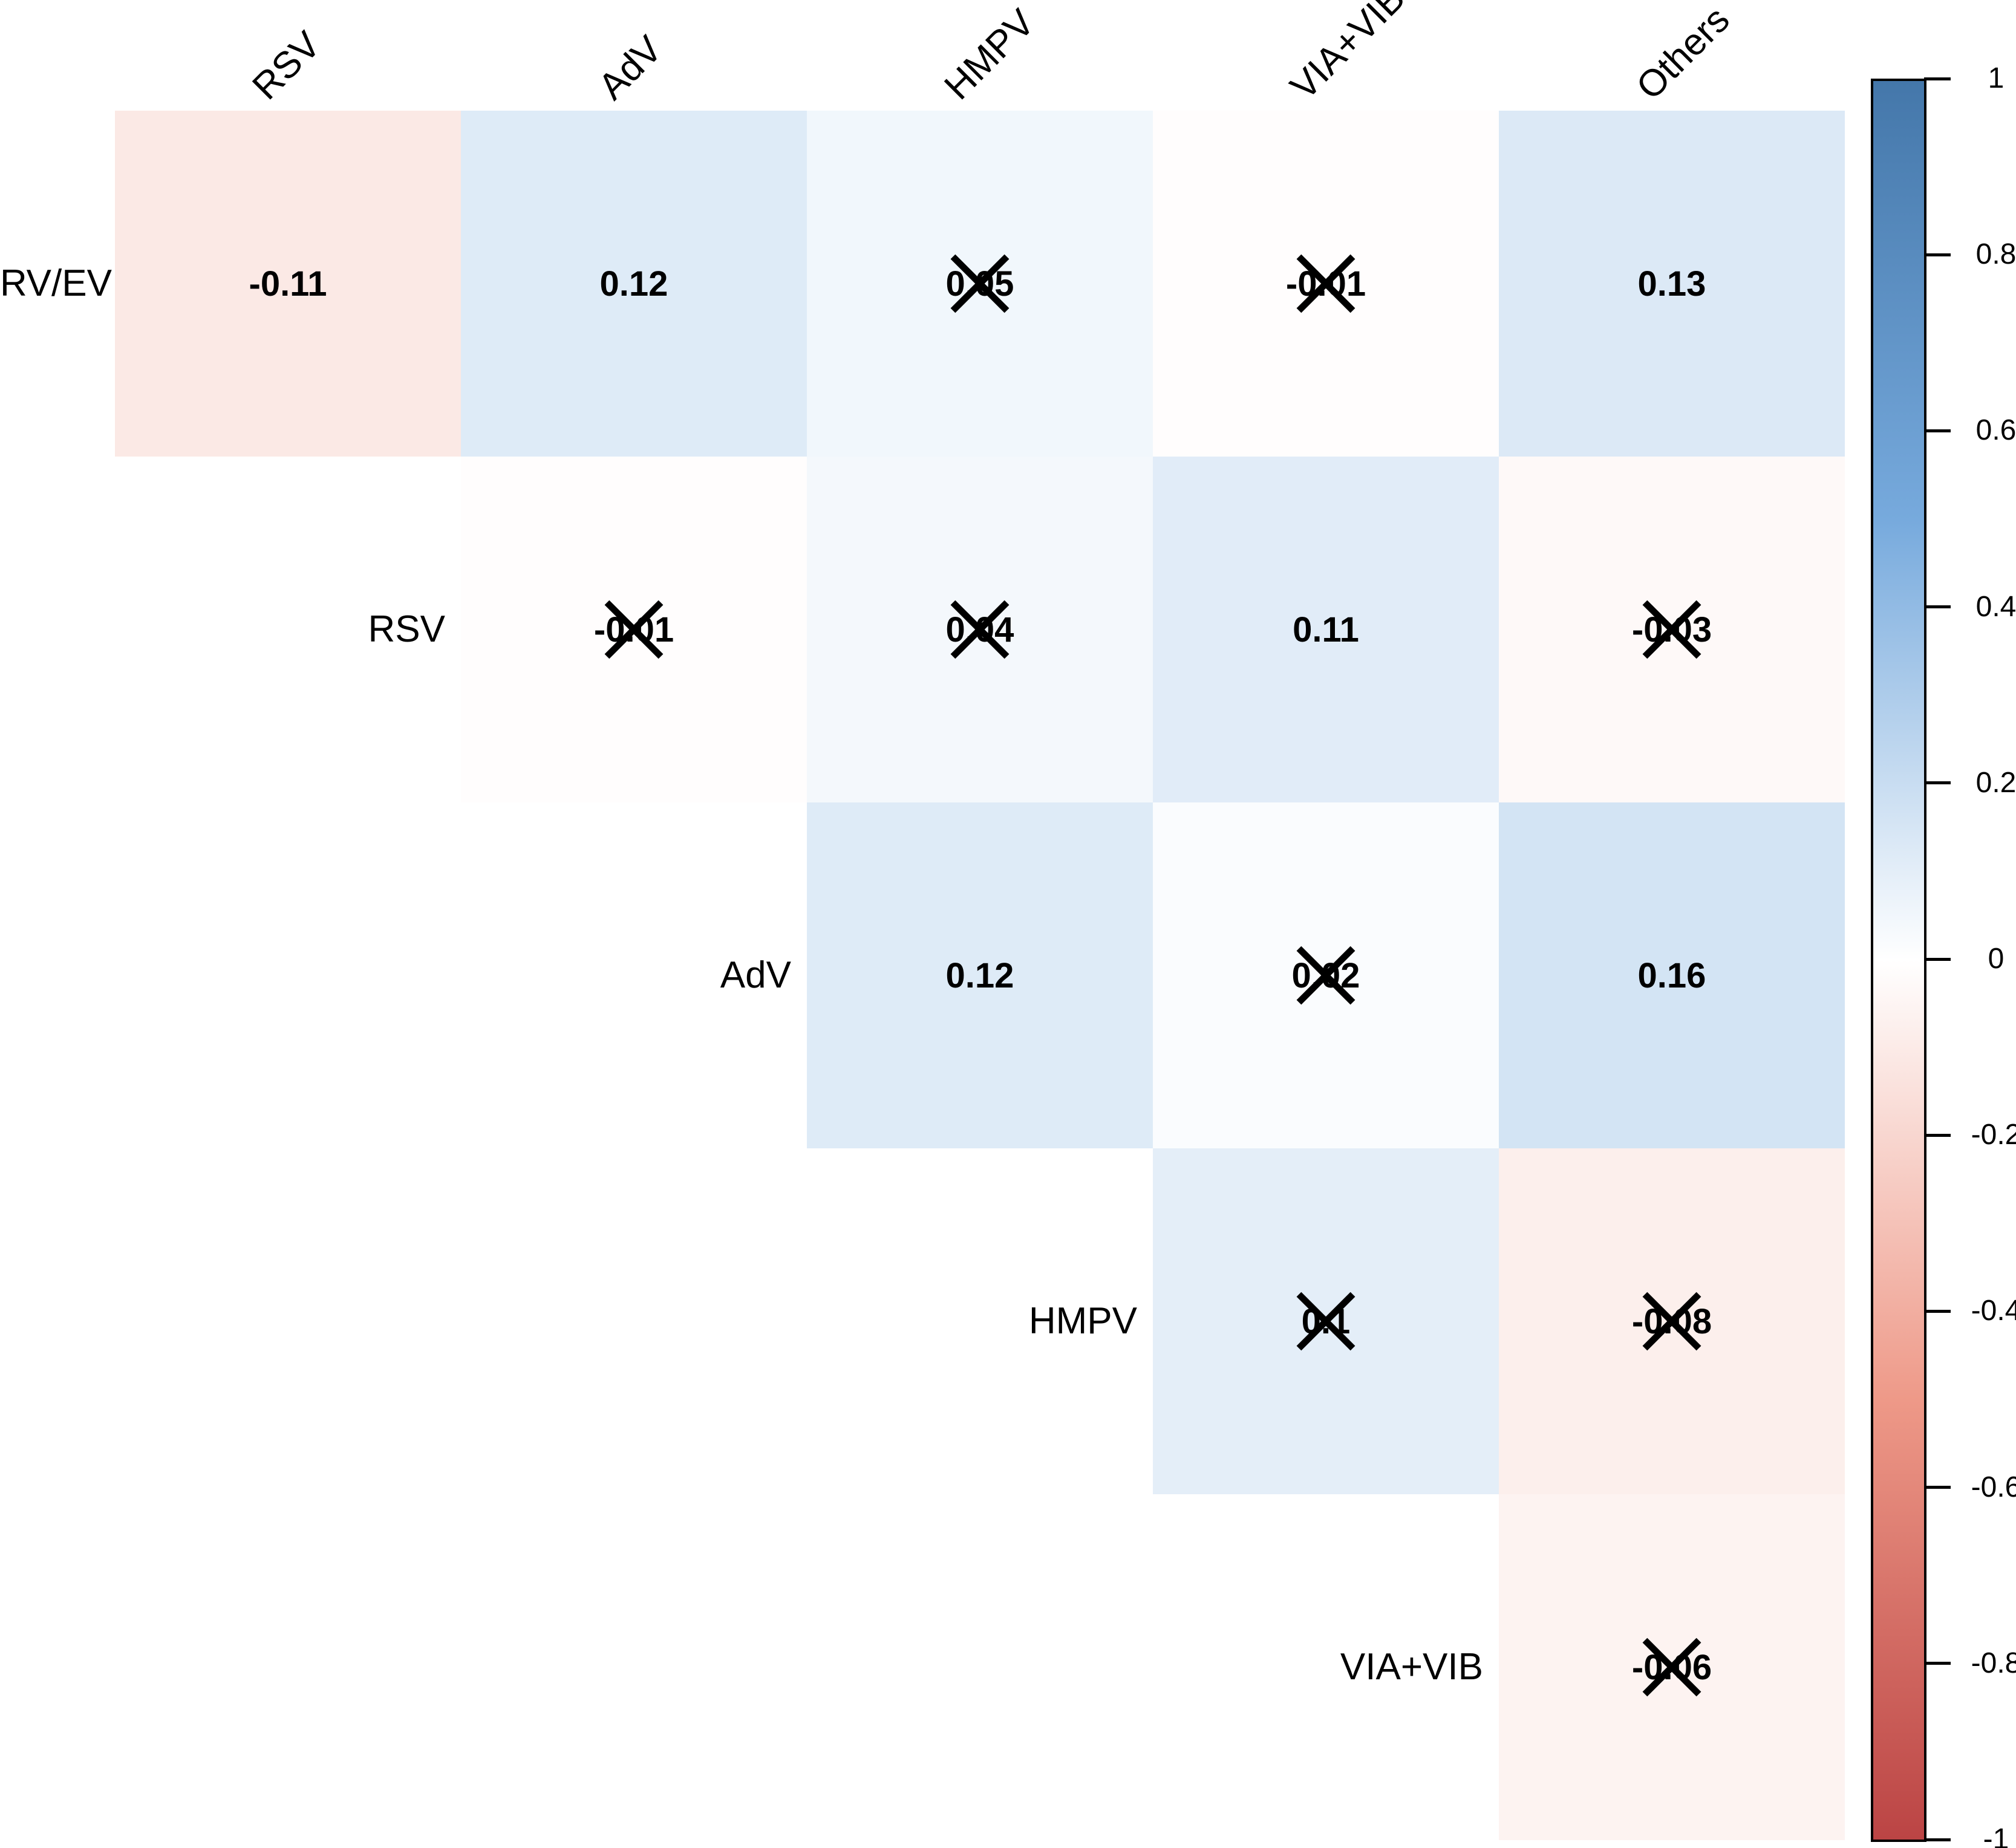 The image size is (2016, 1848). Describe the element at coordinates (1348, 54) in the screenshot. I see `column-label-viavib: VIA+VIB` at that location.